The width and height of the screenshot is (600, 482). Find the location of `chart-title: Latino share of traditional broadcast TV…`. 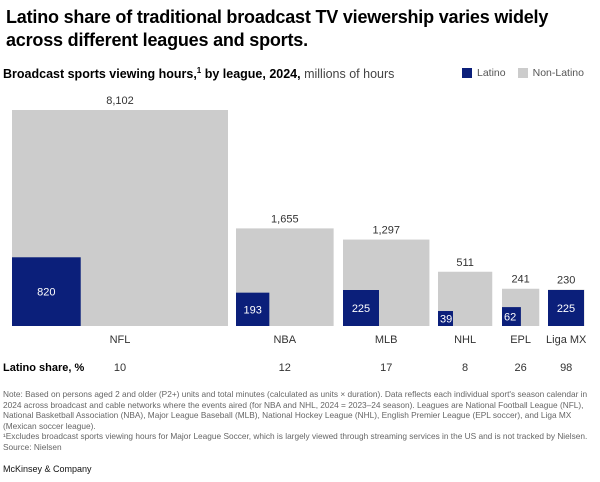

chart-title: Latino share of traditional broadcast TV… is located at coordinates (277, 28).